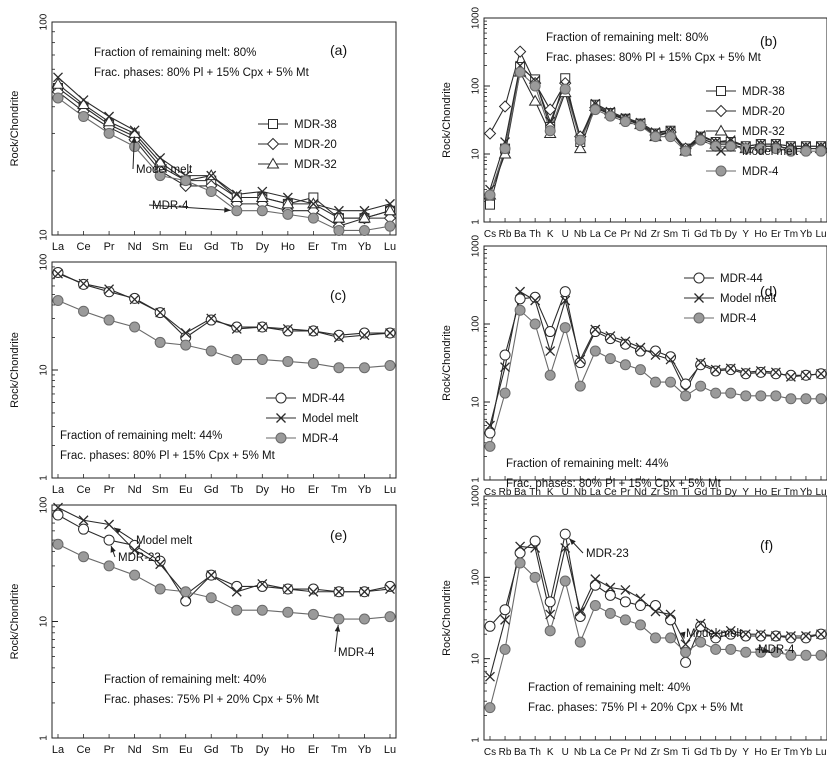 Image resolution: width=827 pixels, height=764 pixels. What do you see at coordinates (738, 319) in the screenshot?
I see `legend-label: MDR-4` at bounding box center [738, 319].